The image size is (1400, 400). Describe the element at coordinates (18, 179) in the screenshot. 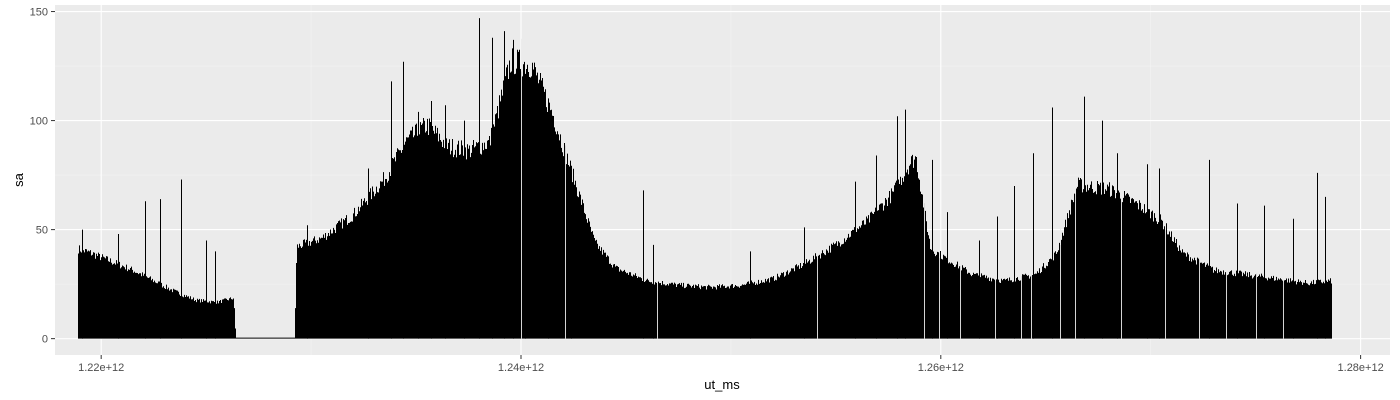

I see `y-axis-title: sa` at that location.